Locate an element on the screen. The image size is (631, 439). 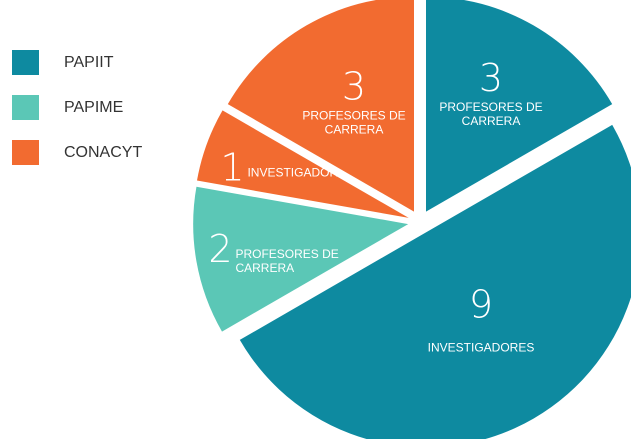
slice-category-label-4-0: PROFESORES DE is located at coordinates (353, 116).